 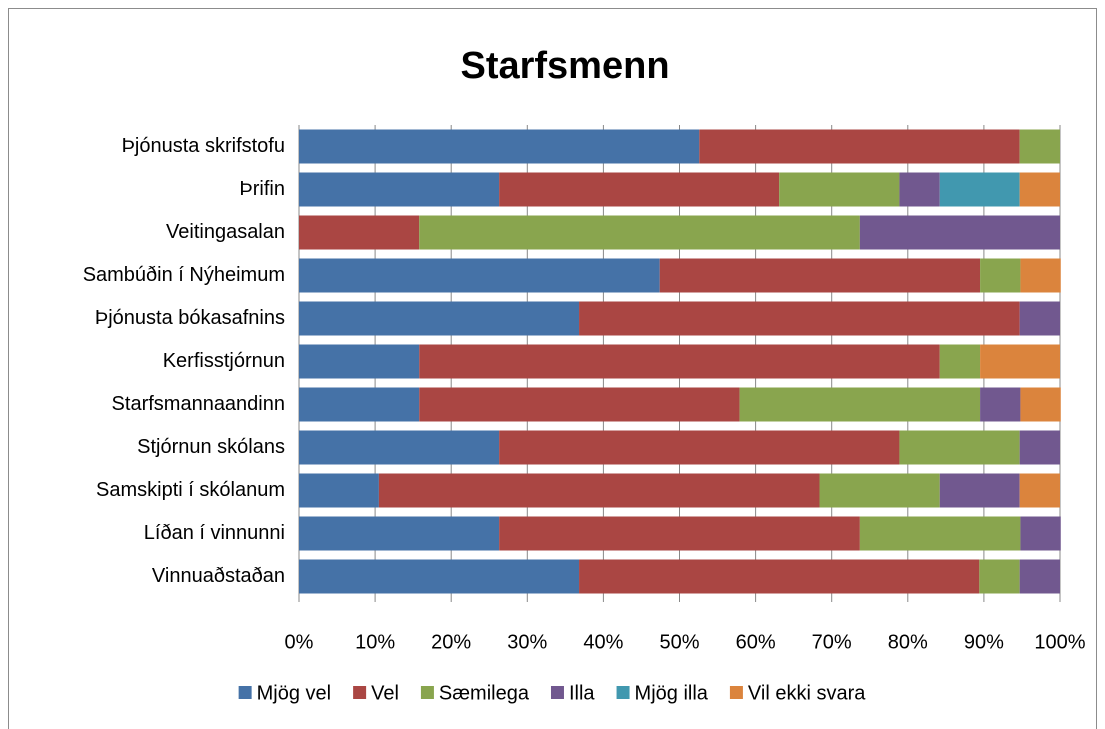 I want to click on x-tick-label: 40%, so click(x=603, y=642).